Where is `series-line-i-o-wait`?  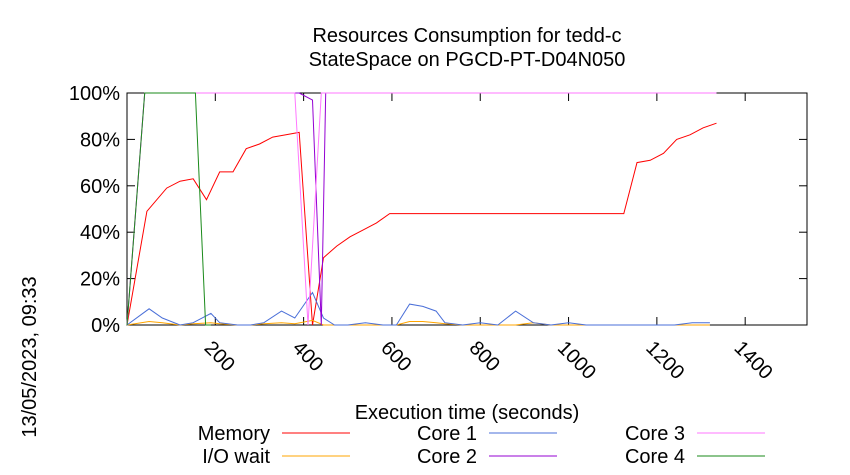 series-line-i-o-wait is located at coordinates (418, 322).